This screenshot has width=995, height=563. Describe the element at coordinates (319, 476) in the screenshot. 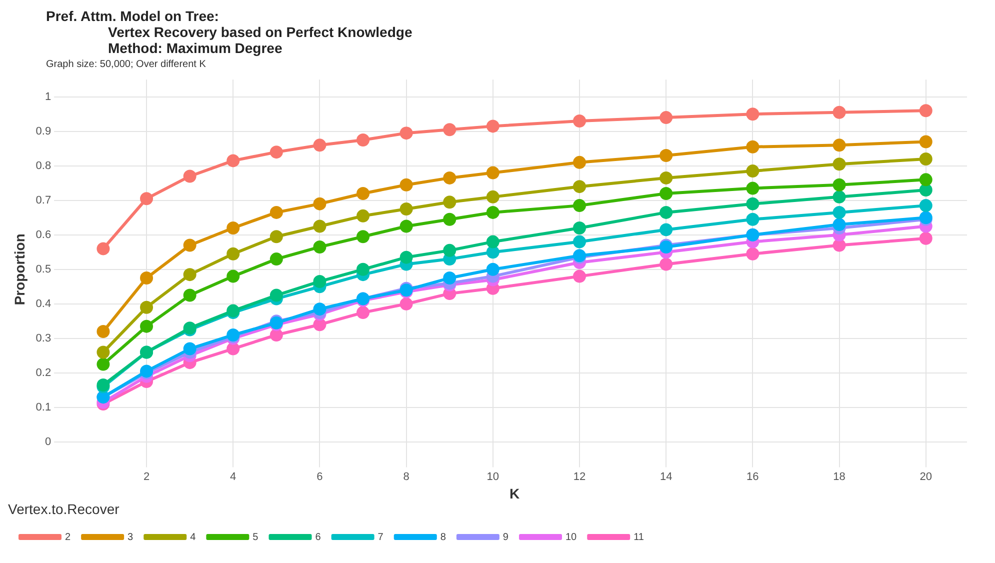

I see `x-tick-label: 6` at that location.